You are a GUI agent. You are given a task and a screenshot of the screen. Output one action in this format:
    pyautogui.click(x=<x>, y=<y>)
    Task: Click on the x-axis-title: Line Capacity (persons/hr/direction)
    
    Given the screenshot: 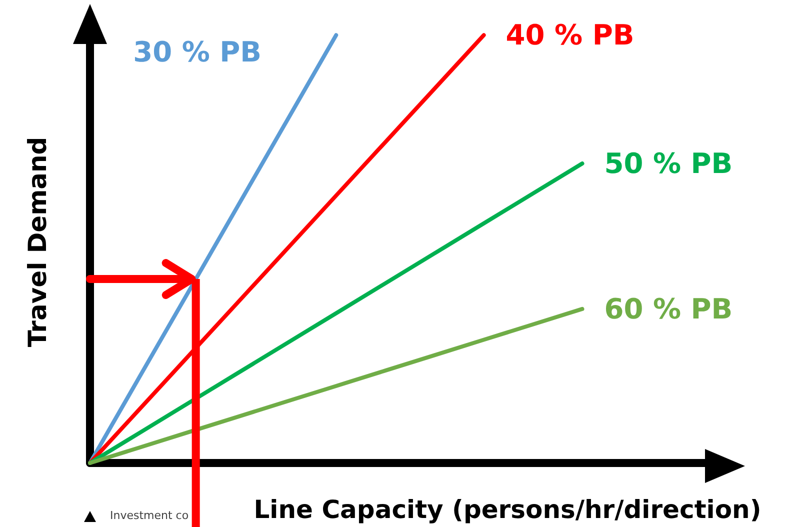 What is the action you would take?
    pyautogui.click(x=508, y=509)
    